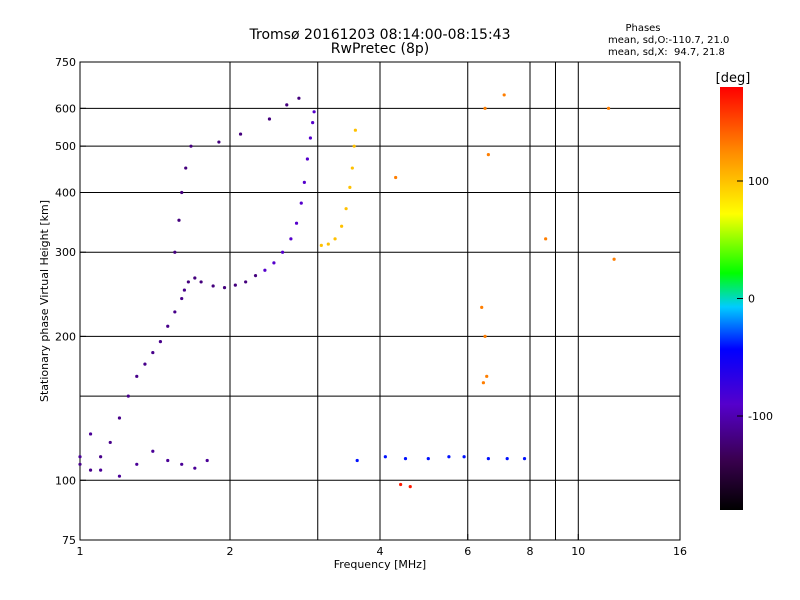 The height and width of the screenshot is (600, 800). I want to click on x-tick-label: 1, so click(80, 551).